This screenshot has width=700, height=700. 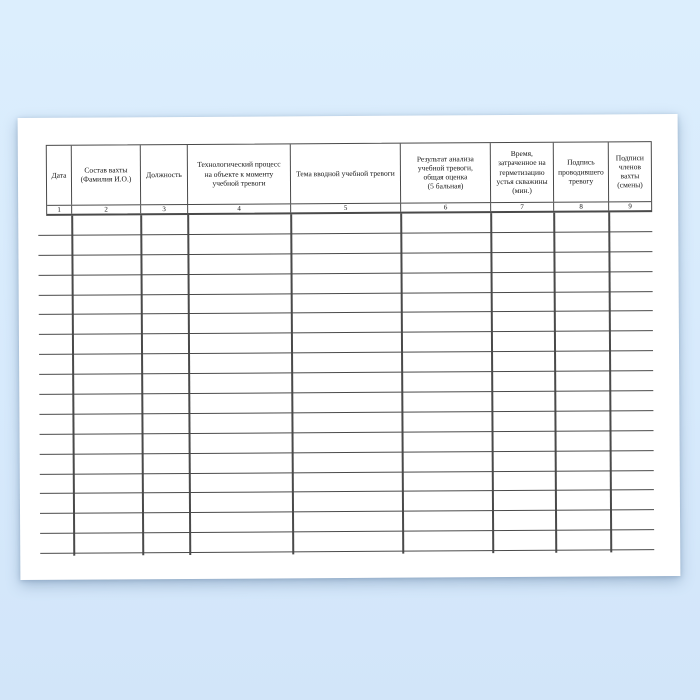 I want to click on header-label-line: Результат анализа, so click(x=445, y=159).